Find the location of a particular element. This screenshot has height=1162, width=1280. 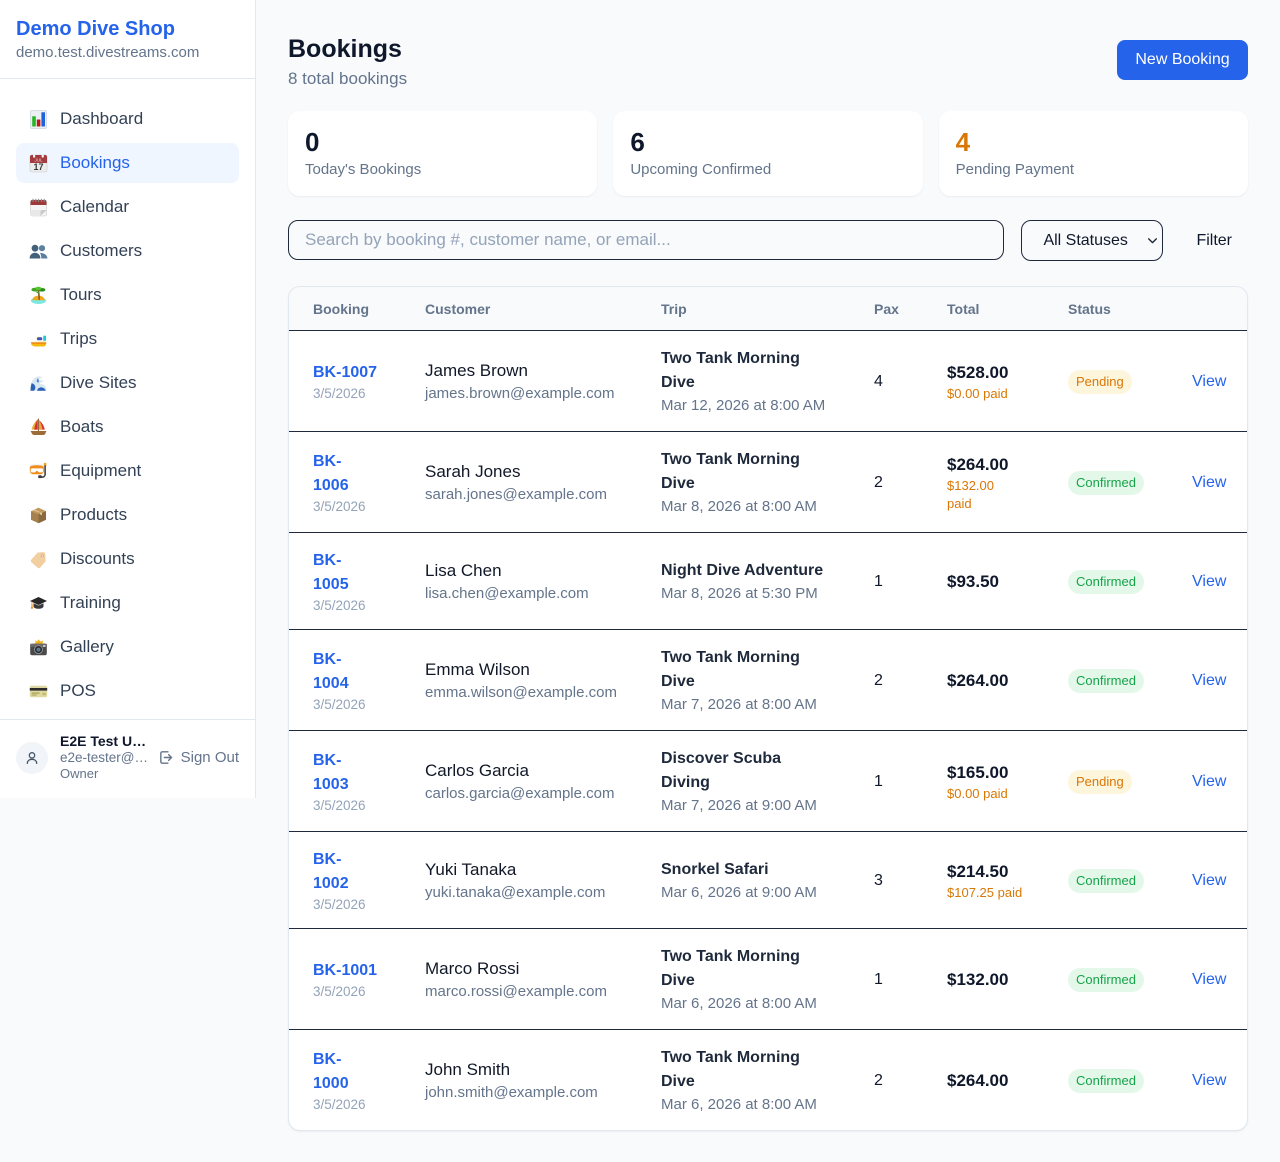

svg-text: 17 is located at coordinates (38, 167).